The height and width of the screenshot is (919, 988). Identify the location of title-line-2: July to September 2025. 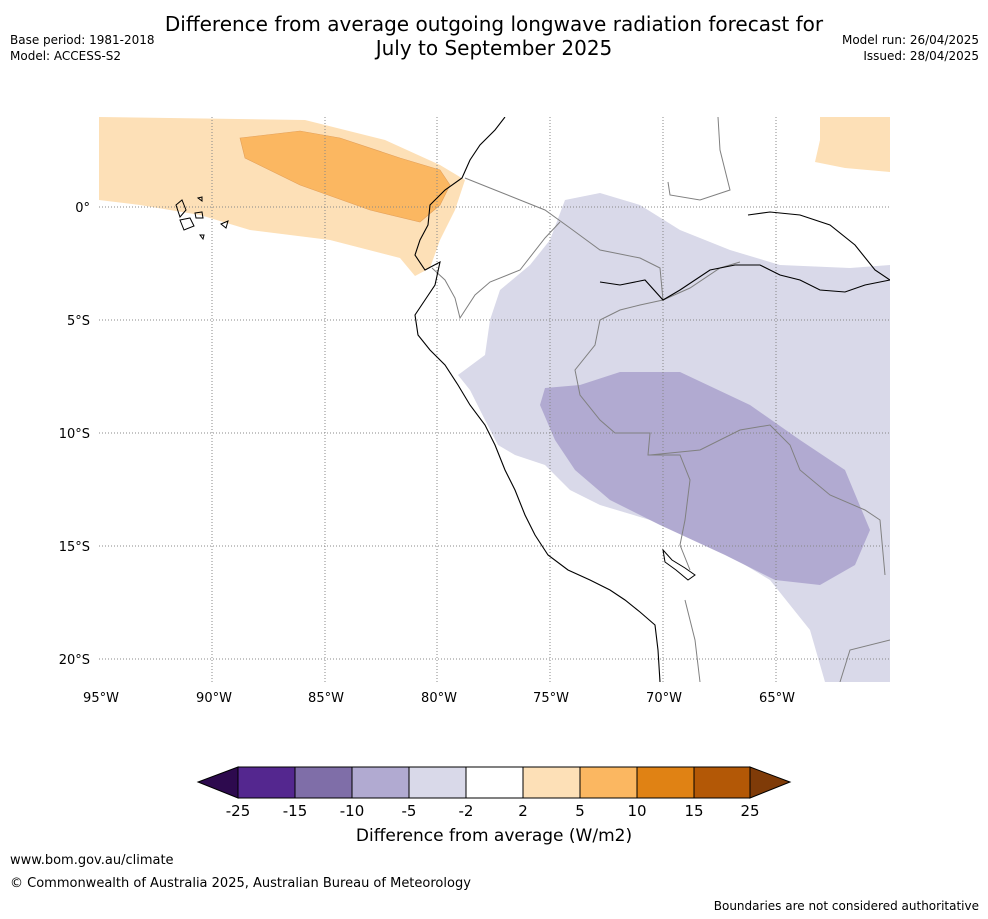
(494, 48).